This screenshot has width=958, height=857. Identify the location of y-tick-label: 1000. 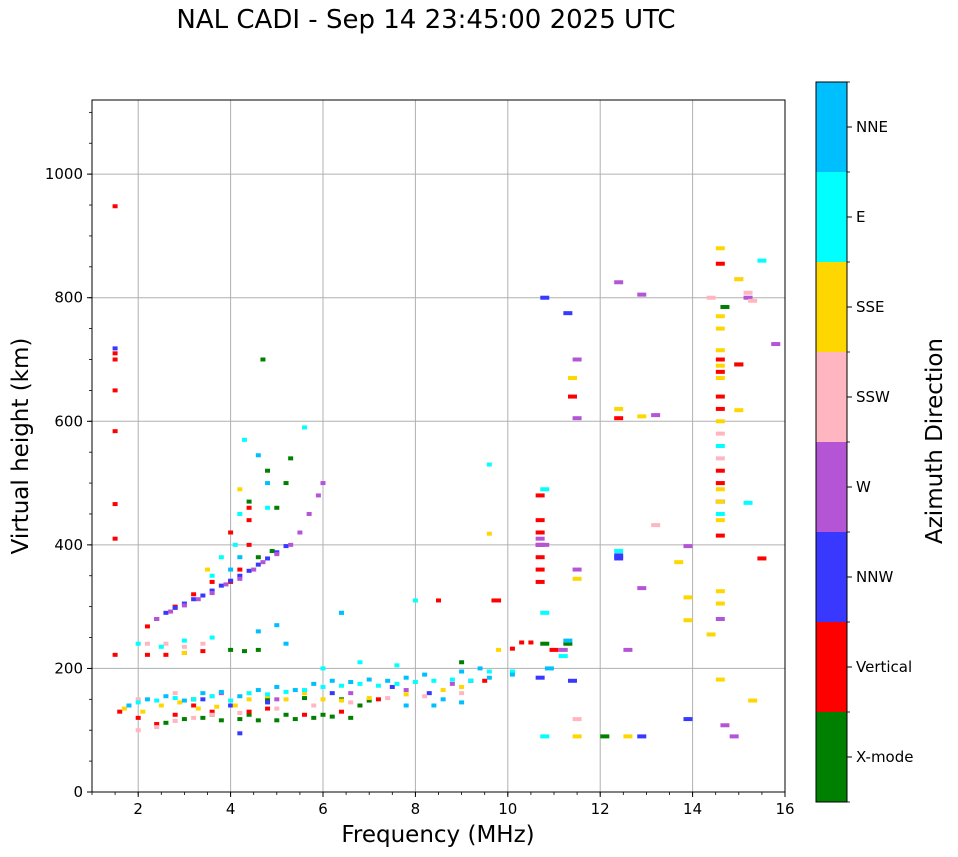
(64, 174).